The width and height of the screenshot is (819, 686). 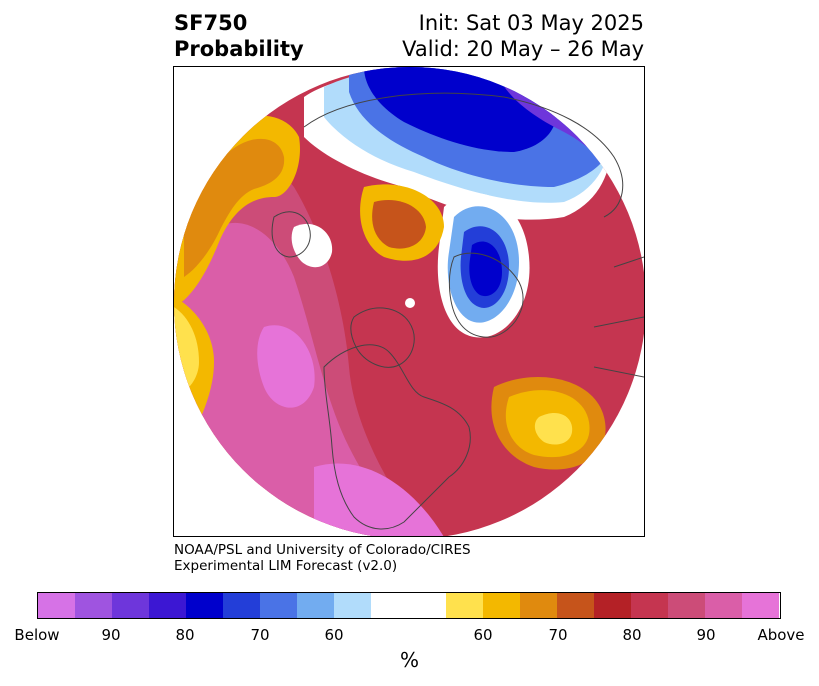 What do you see at coordinates (382, 337) in the screenshot?
I see `coastline-greenland` at bounding box center [382, 337].